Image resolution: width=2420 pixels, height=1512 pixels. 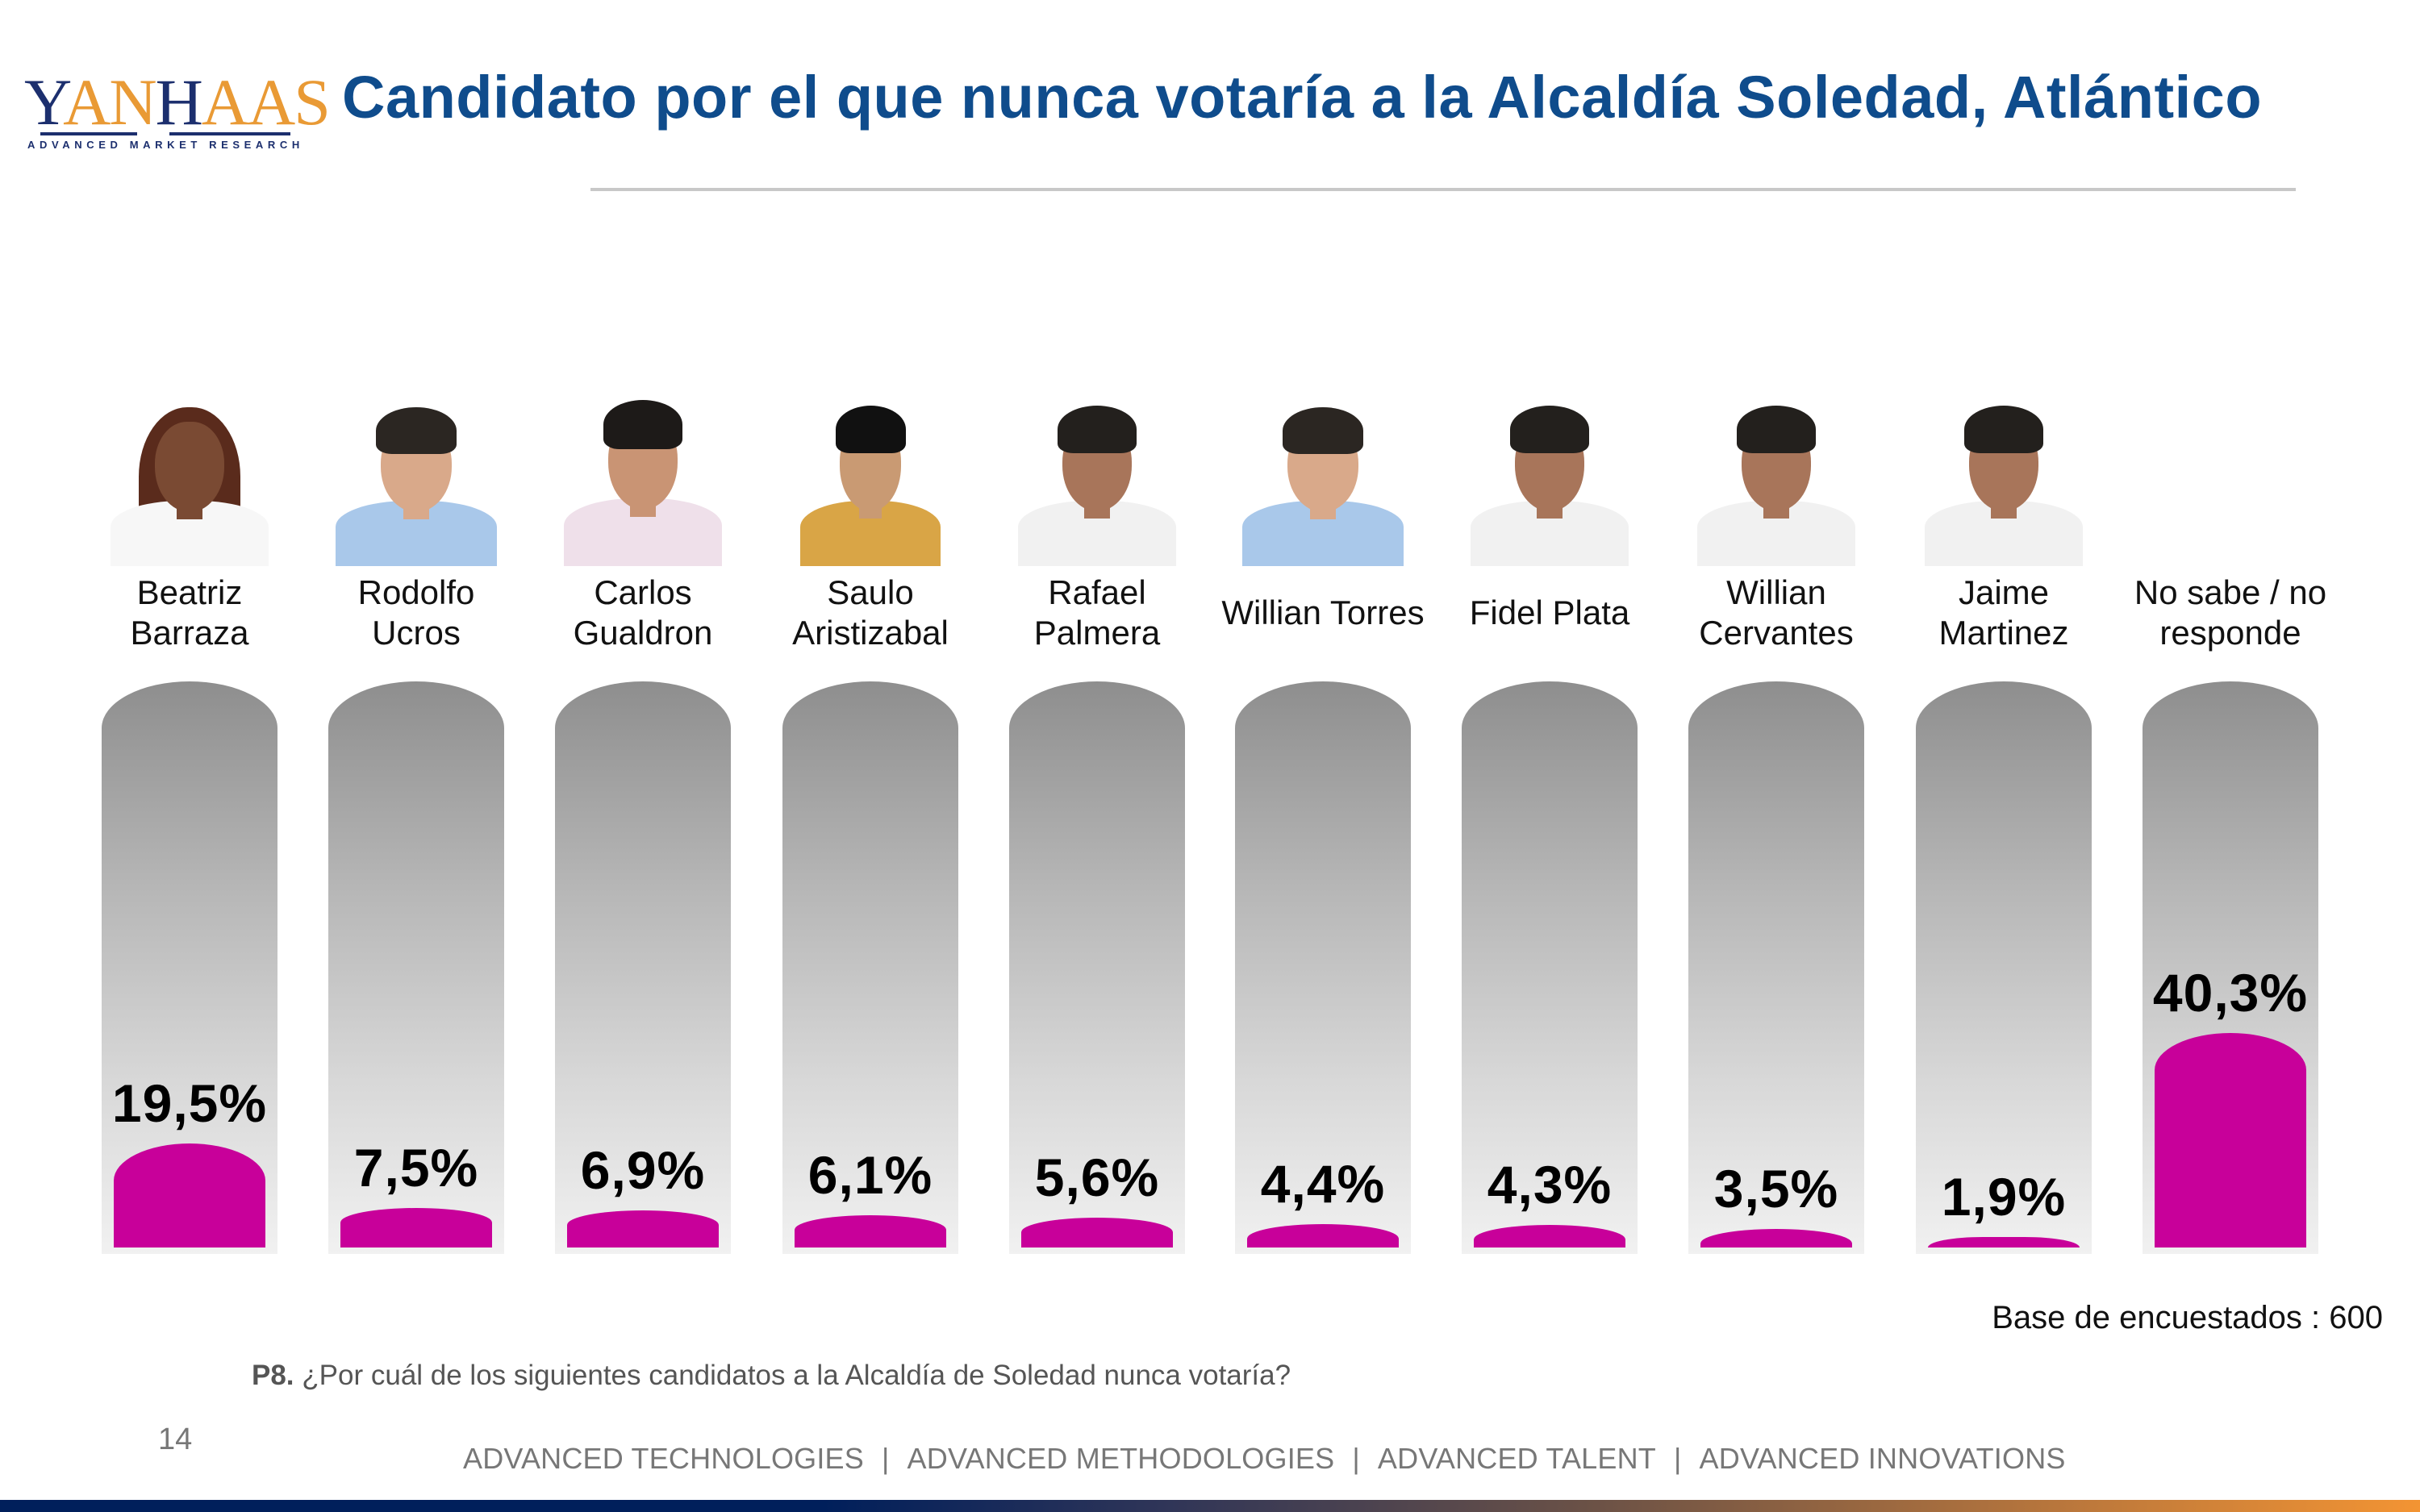 What do you see at coordinates (273, 1375) in the screenshot?
I see `question-code: P8.` at bounding box center [273, 1375].